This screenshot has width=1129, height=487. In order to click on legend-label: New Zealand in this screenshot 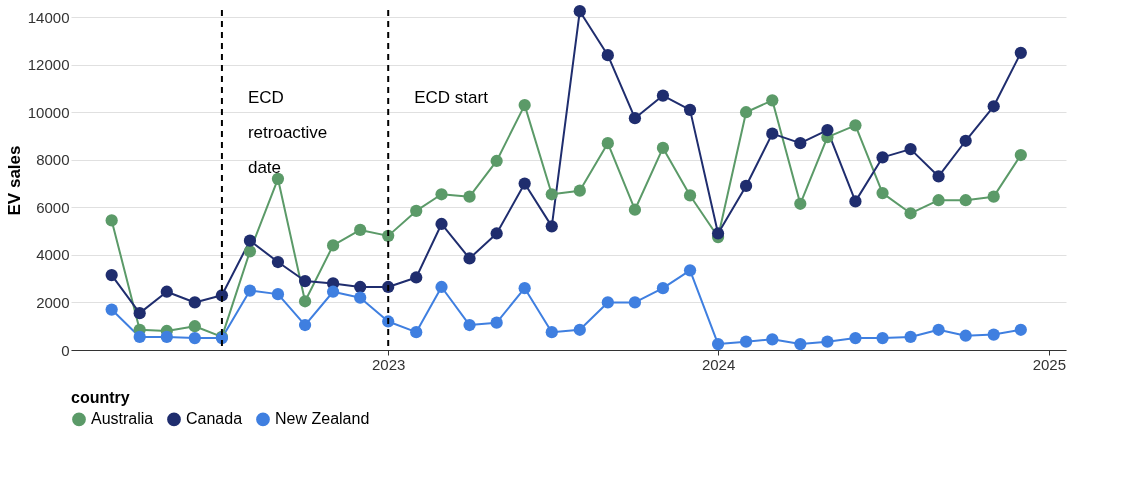, I will do `click(322, 419)`.